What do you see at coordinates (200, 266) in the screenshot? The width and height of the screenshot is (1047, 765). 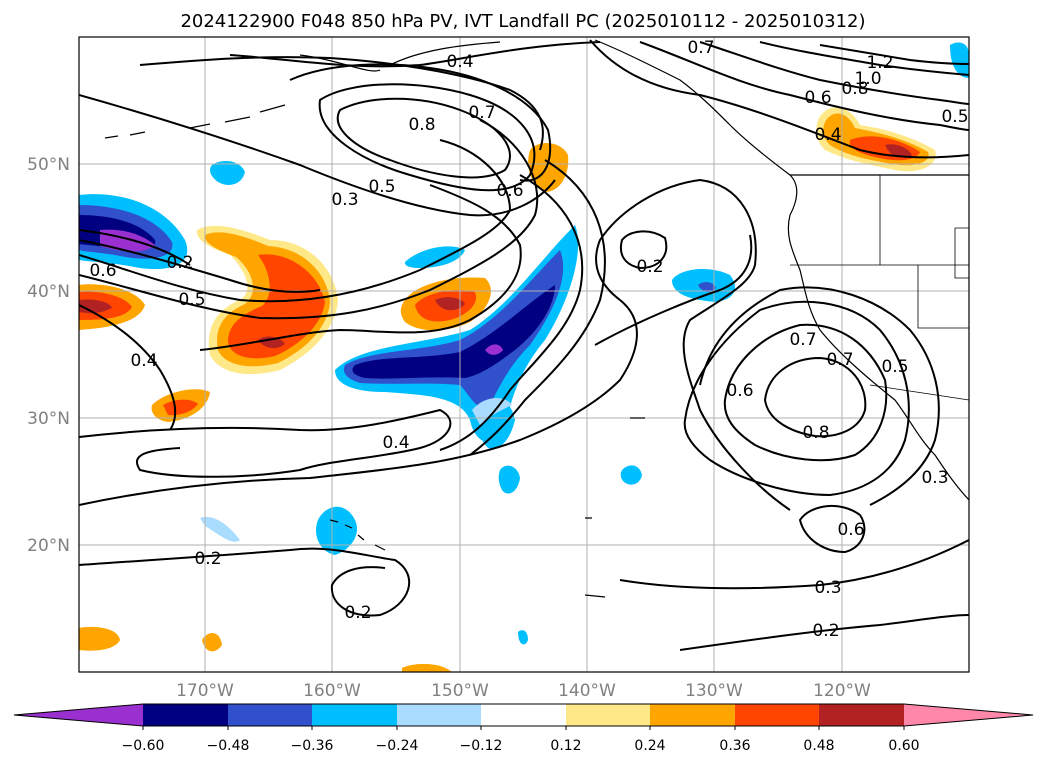 I see `contour-0.5-west` at bounding box center [200, 266].